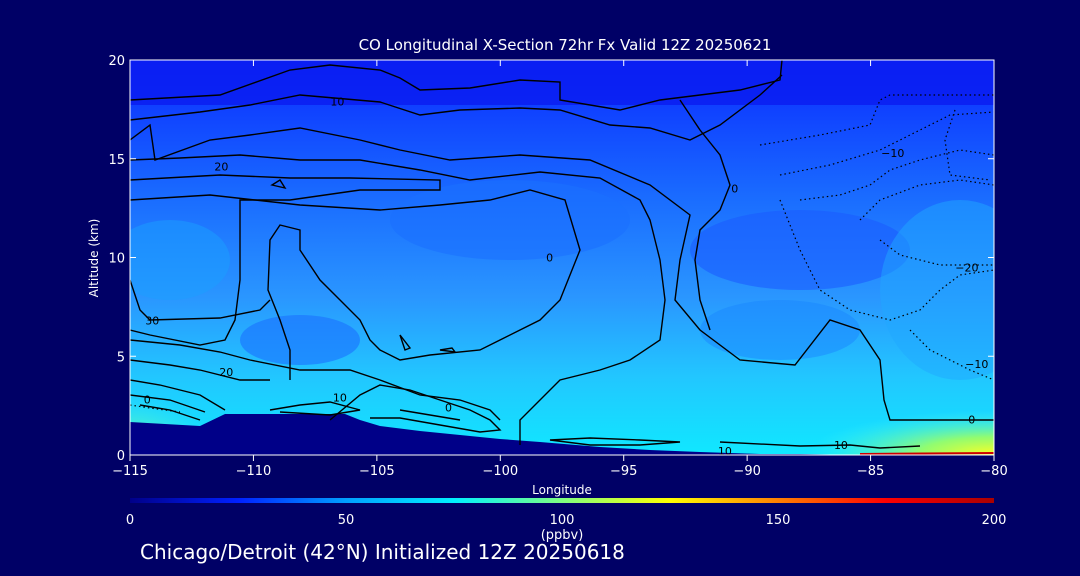 The image size is (1080, 576). I want to click on terrain, so click(562, 434).